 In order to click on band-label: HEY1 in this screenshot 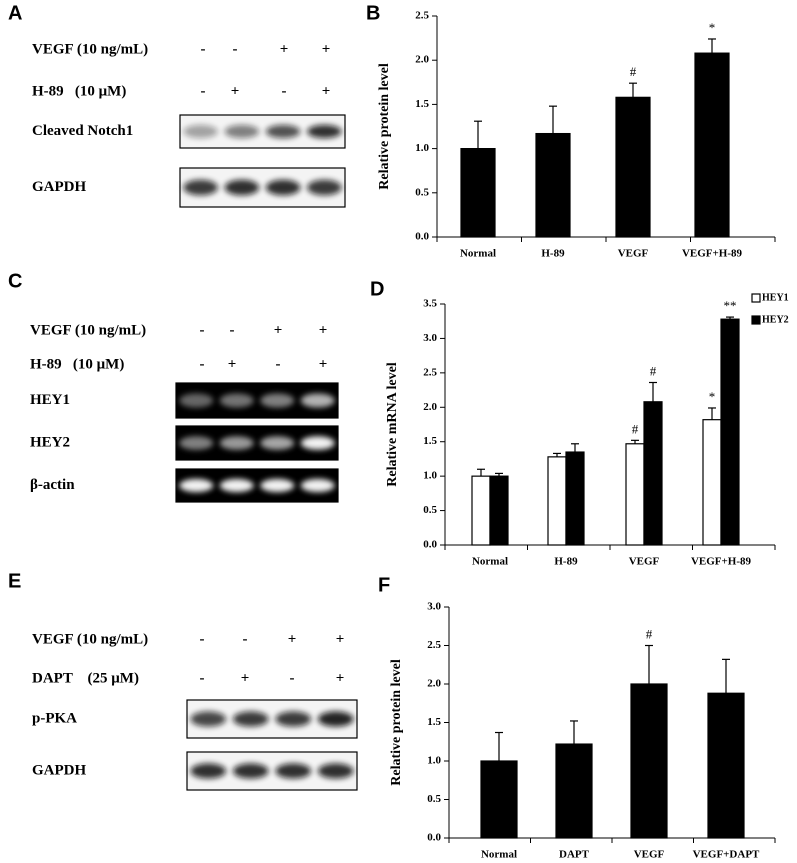, I will do `click(50, 400)`.